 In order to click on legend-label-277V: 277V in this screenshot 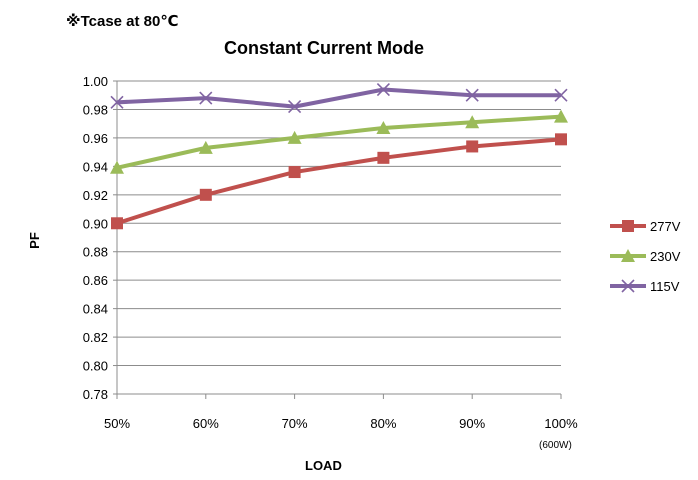, I will do `click(665, 226)`.